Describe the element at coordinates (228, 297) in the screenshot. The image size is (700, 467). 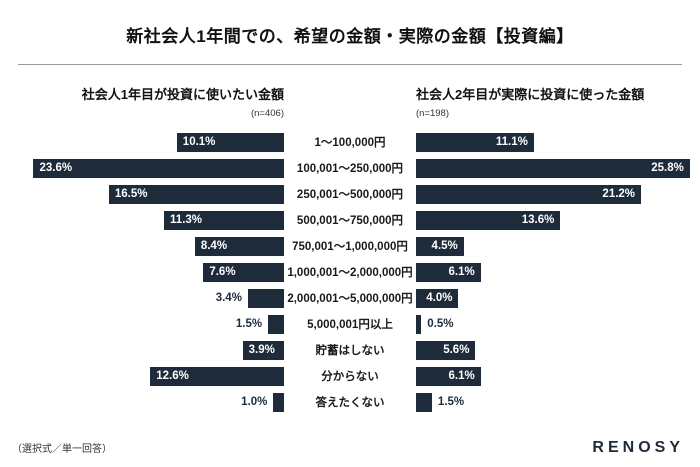
I see `value-label: 3.4%` at that location.